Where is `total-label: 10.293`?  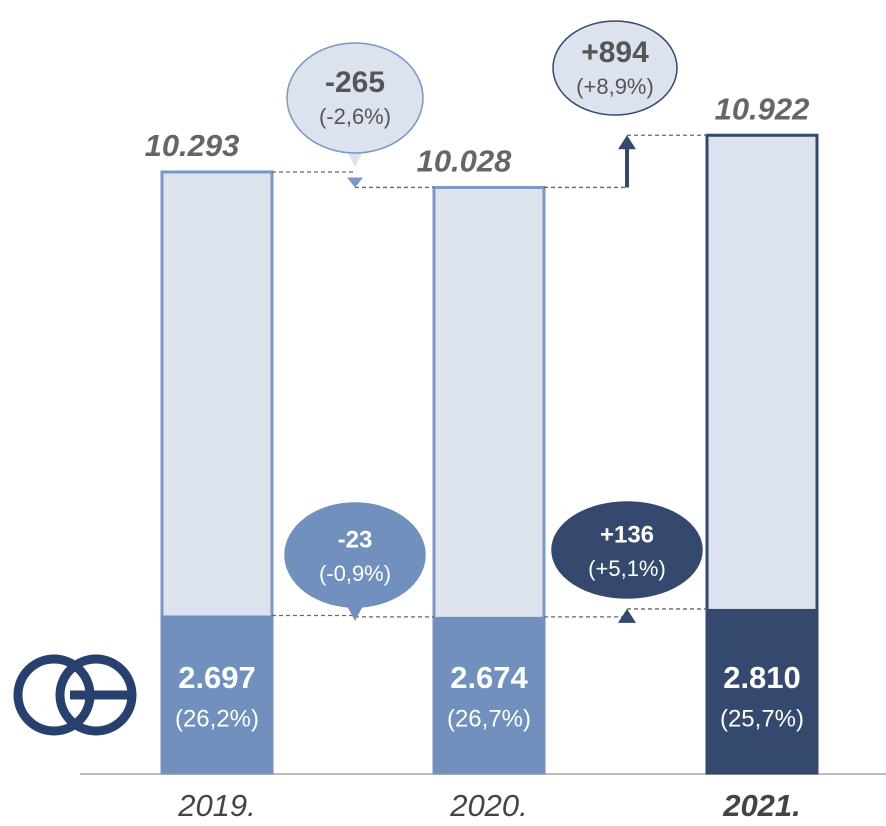 total-label: 10.293 is located at coordinates (192, 145).